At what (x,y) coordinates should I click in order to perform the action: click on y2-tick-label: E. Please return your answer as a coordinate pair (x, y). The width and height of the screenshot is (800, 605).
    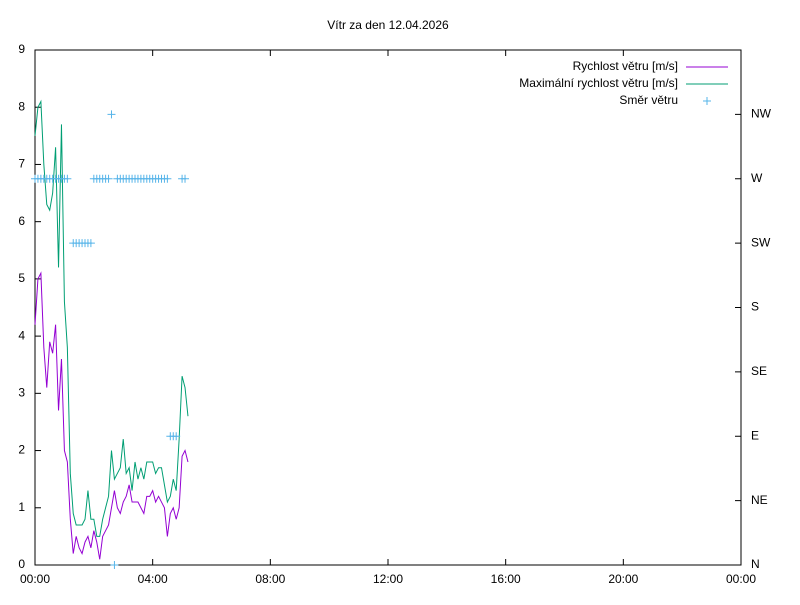
    Looking at the image, I should click on (755, 435).